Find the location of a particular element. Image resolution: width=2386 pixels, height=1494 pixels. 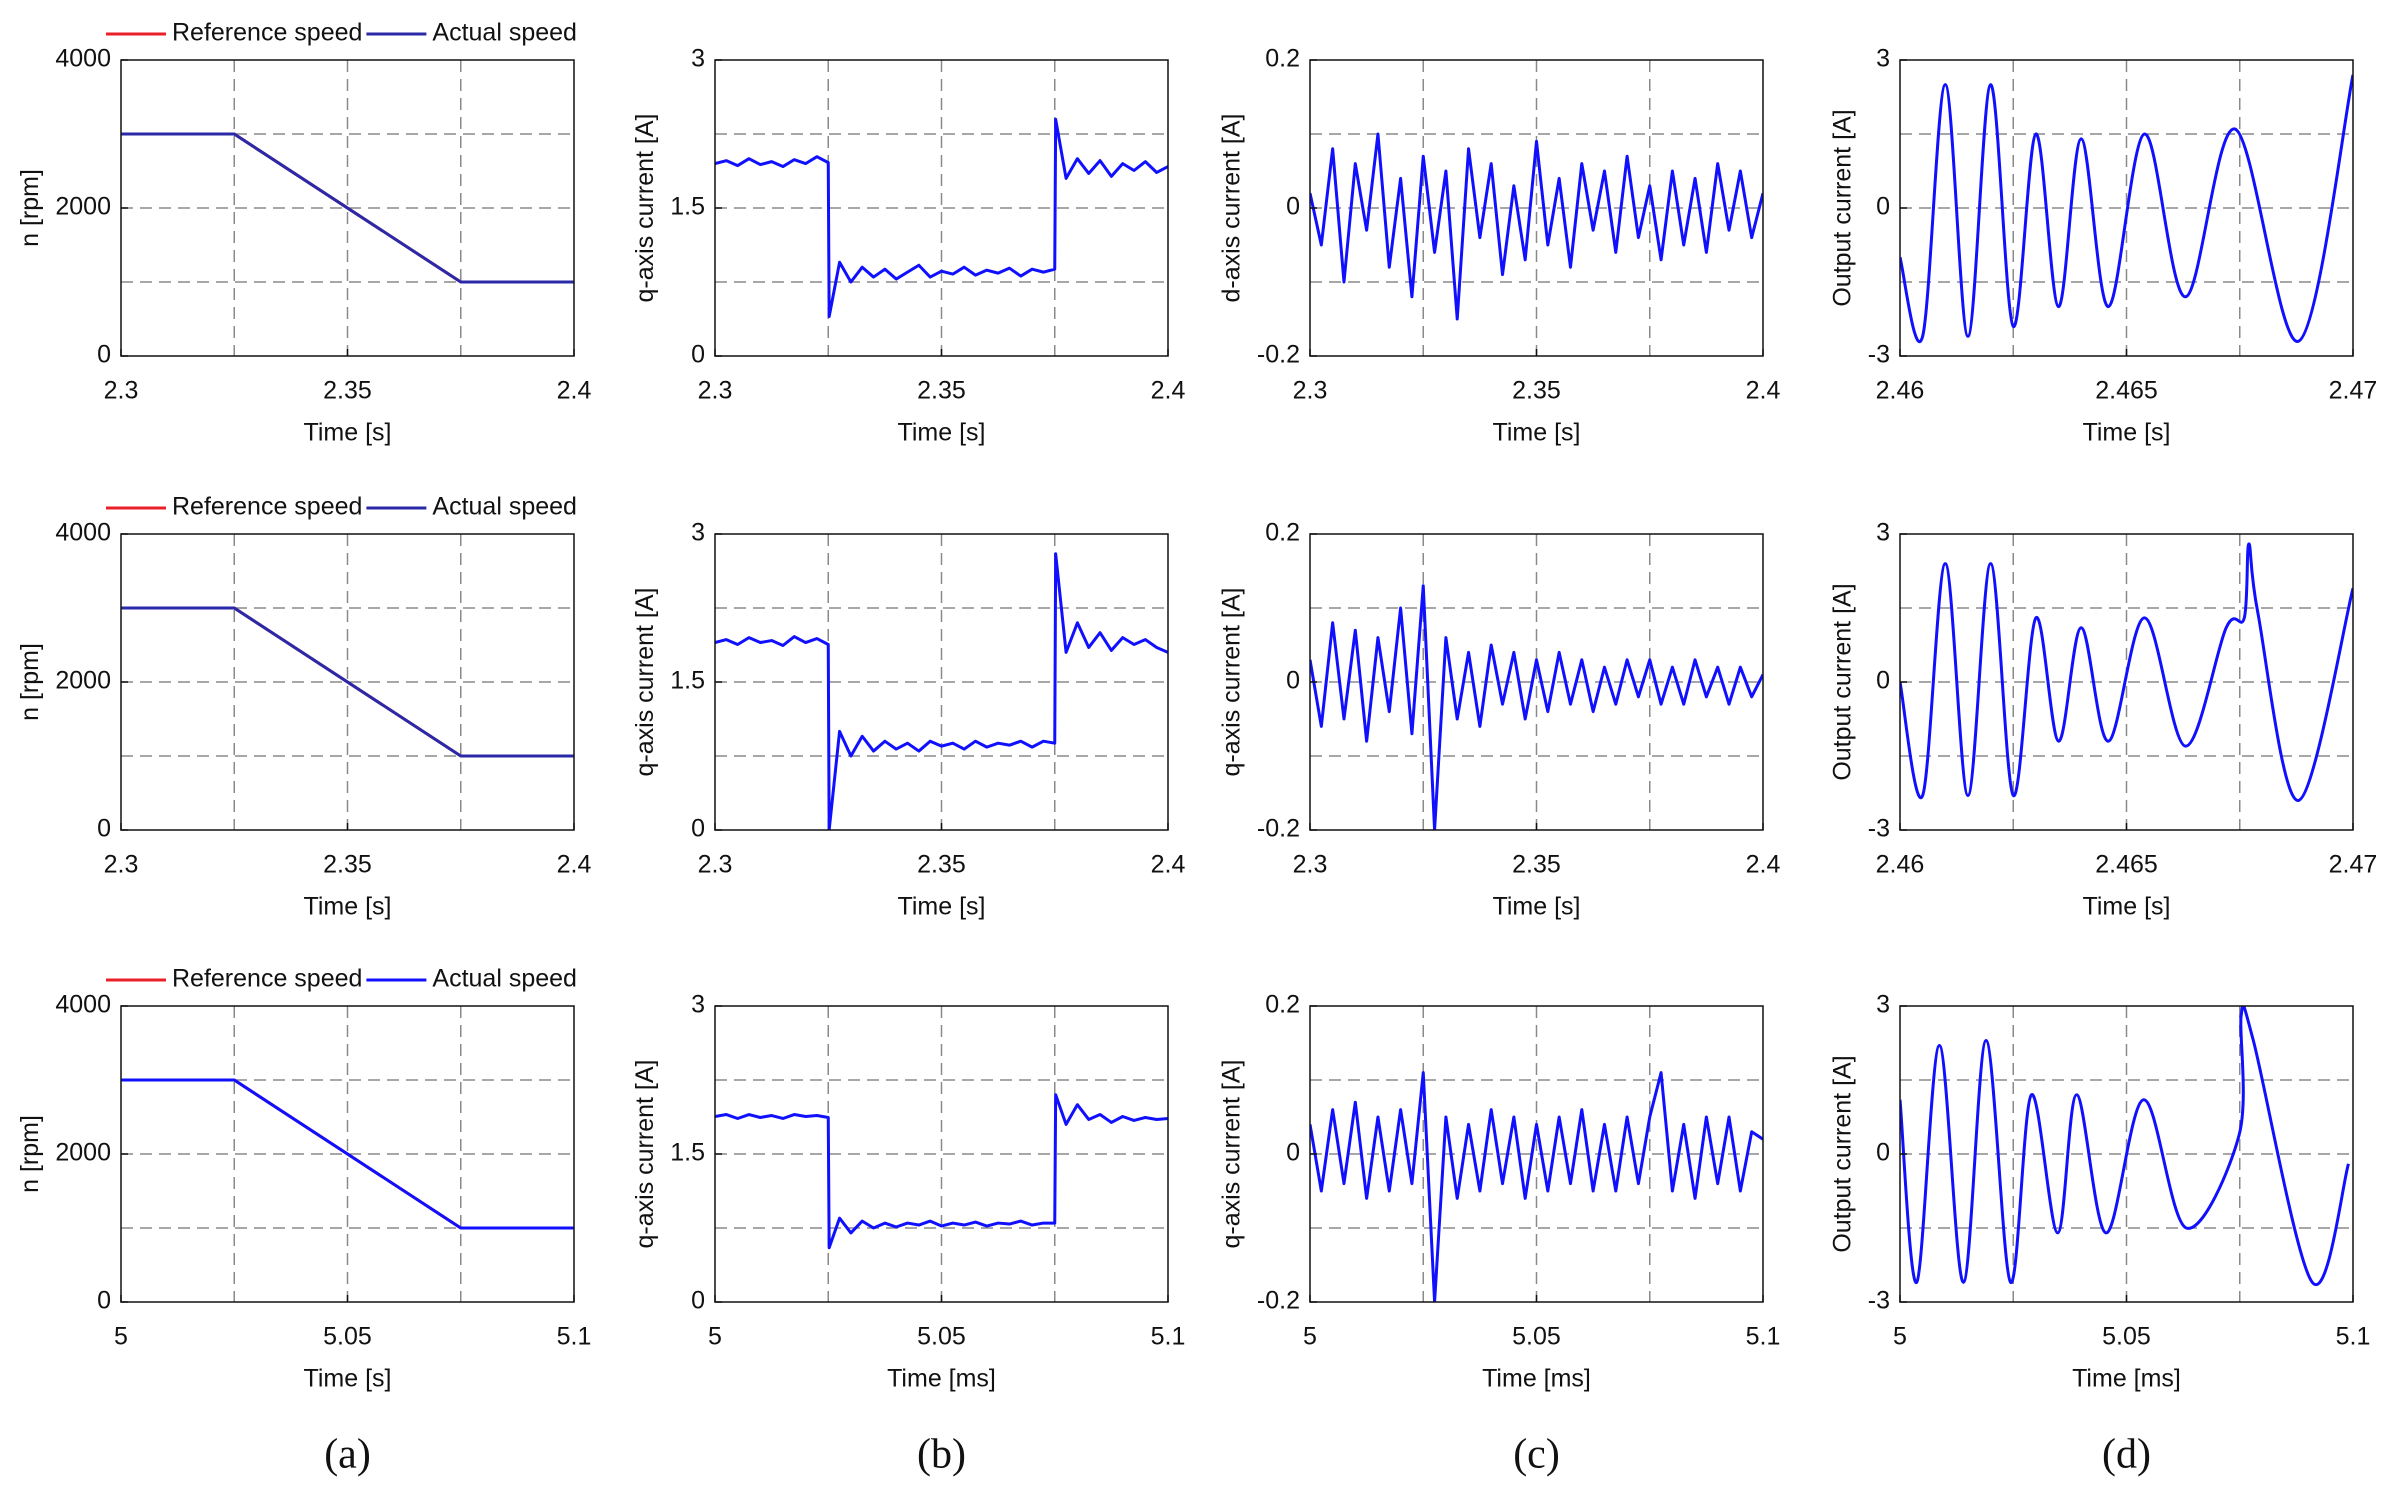

panel-label: (a) is located at coordinates (347, 1455).